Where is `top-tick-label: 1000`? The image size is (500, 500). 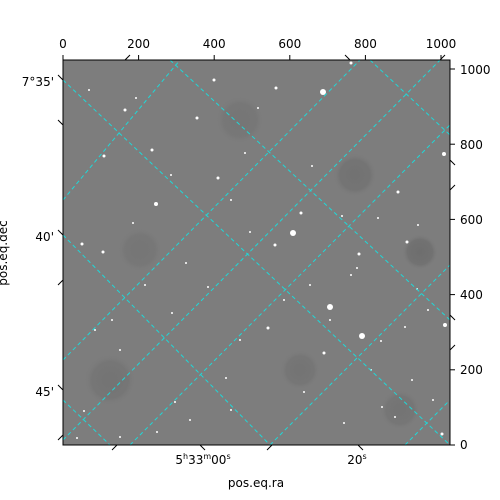
top-tick-label: 1000 is located at coordinates (441, 44).